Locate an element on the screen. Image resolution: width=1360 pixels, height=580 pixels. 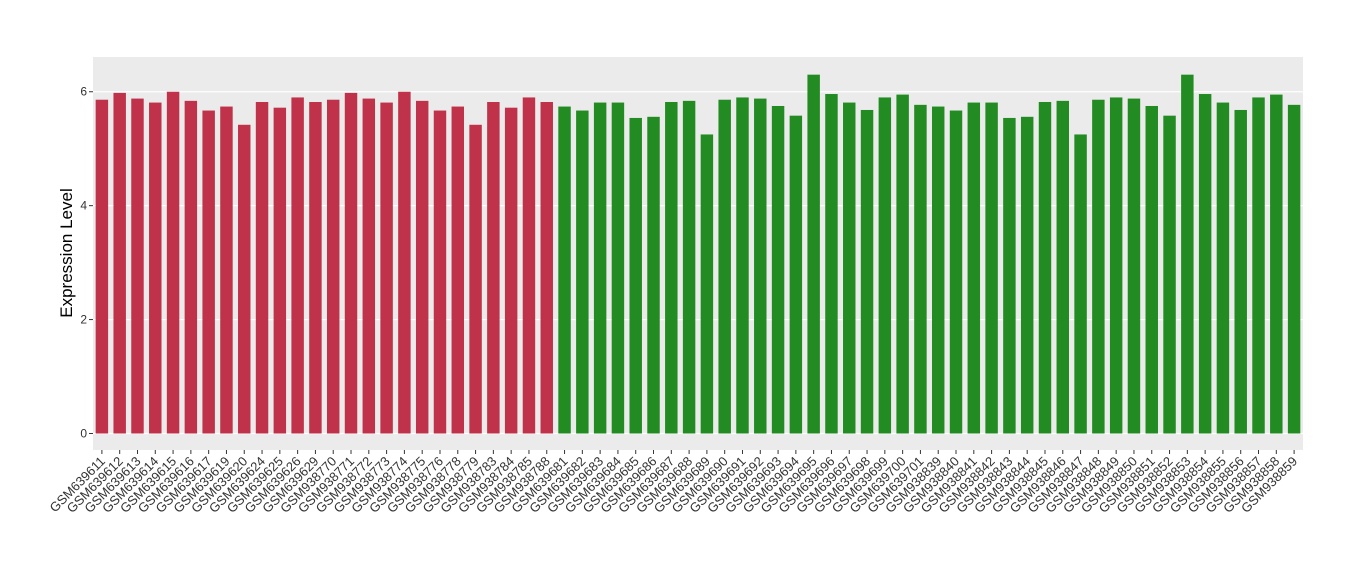
y-tick-label: 0 is located at coordinates (83, 433).